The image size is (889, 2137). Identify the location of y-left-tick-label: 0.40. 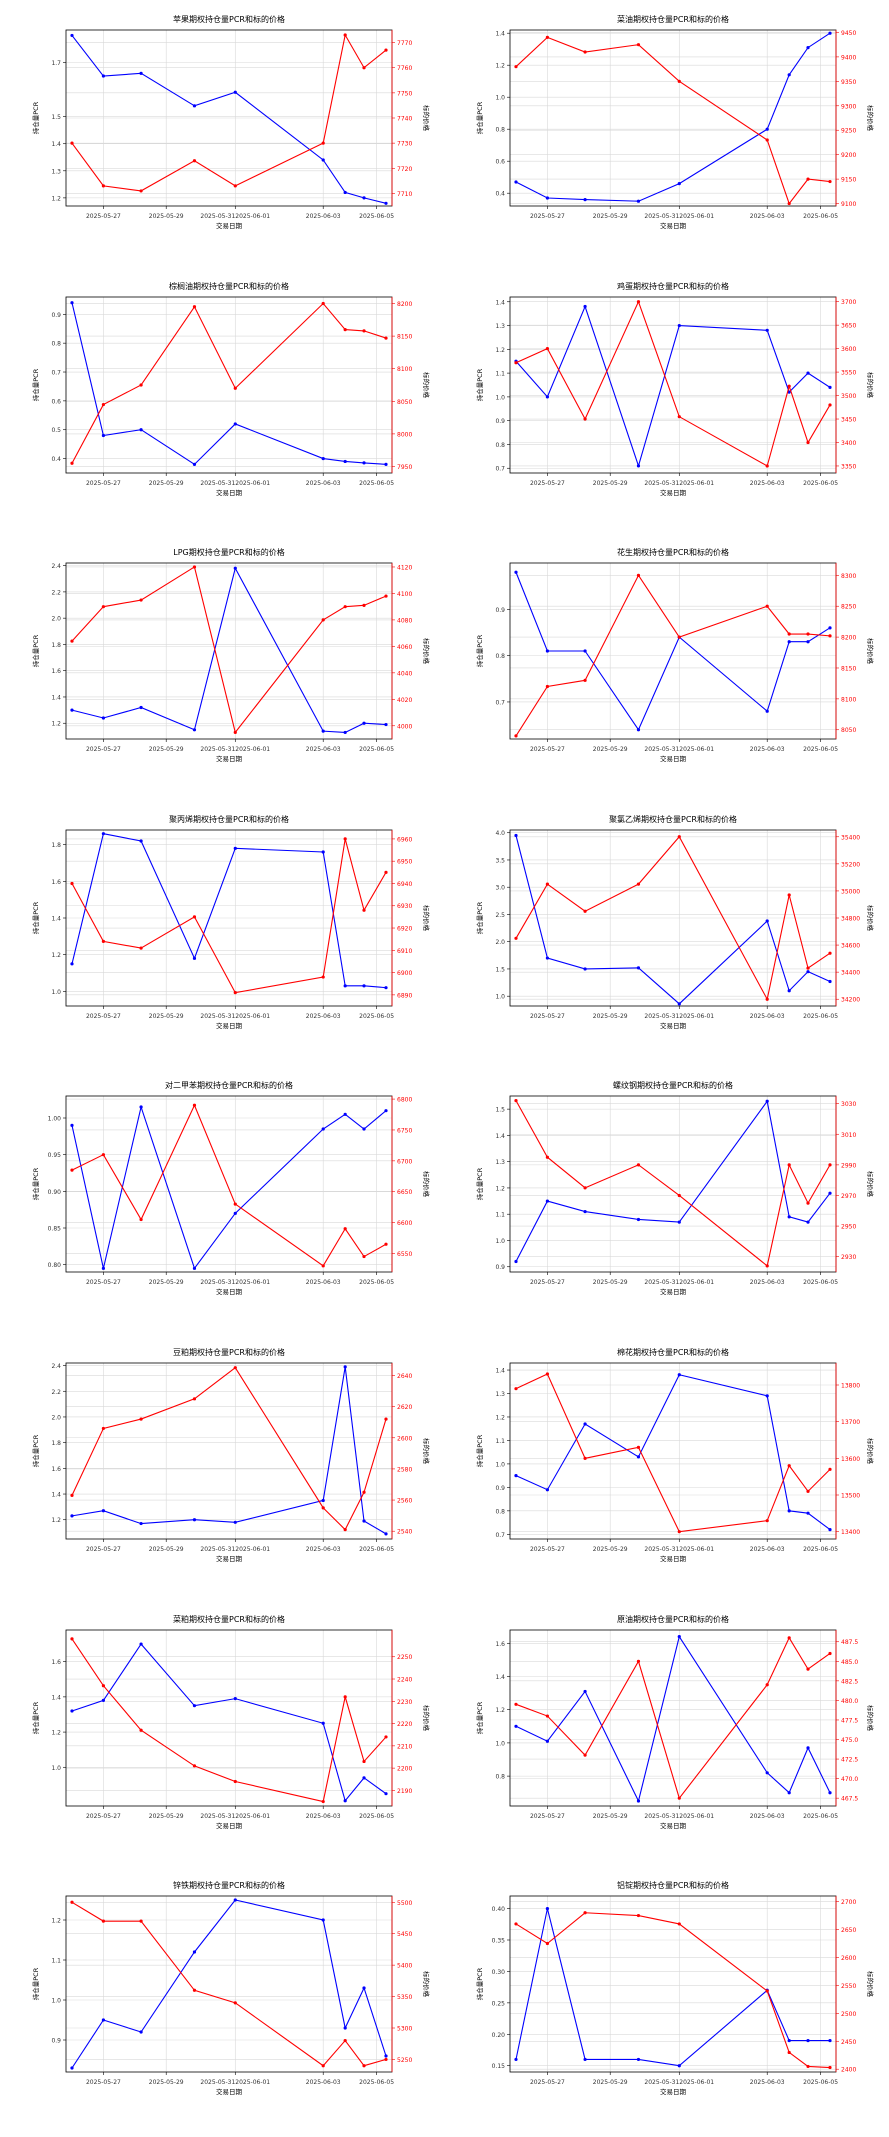
(499, 1909).